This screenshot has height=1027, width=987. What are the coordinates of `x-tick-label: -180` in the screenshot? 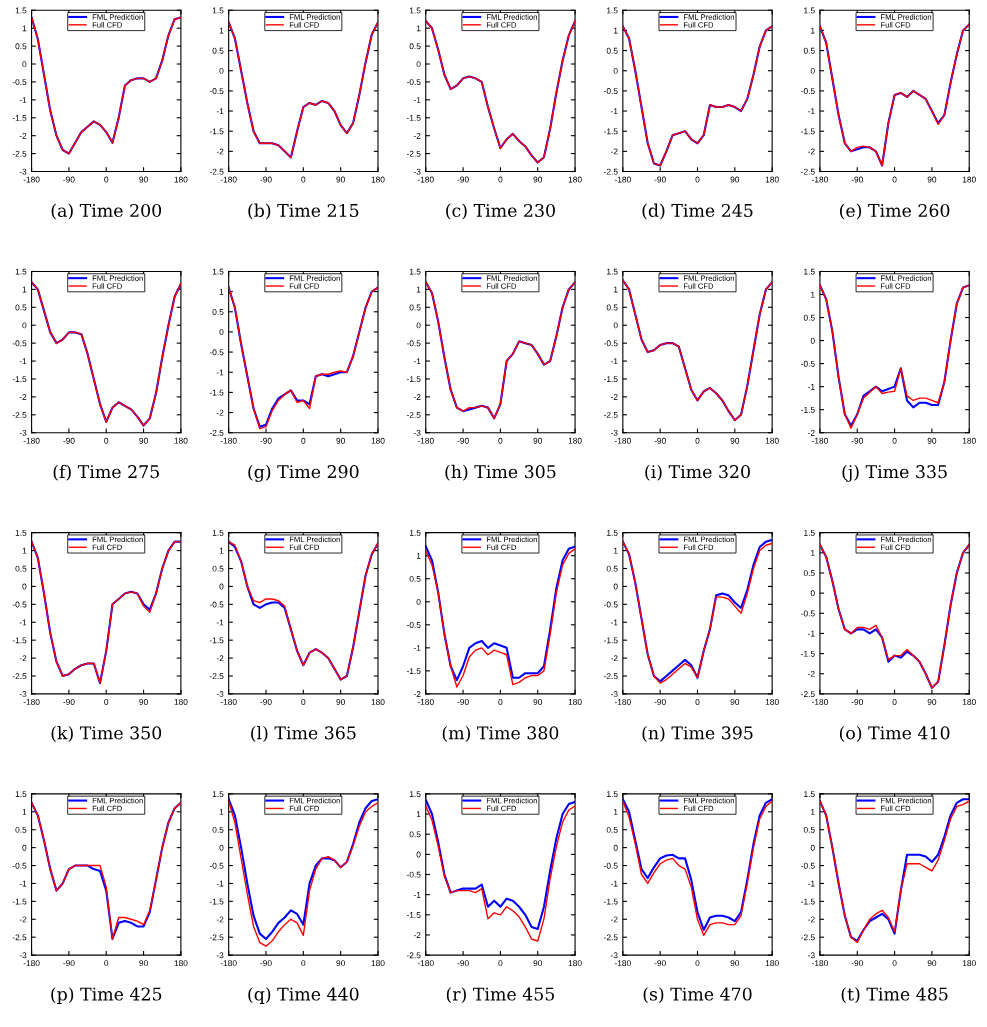 It's located at (425, 701).